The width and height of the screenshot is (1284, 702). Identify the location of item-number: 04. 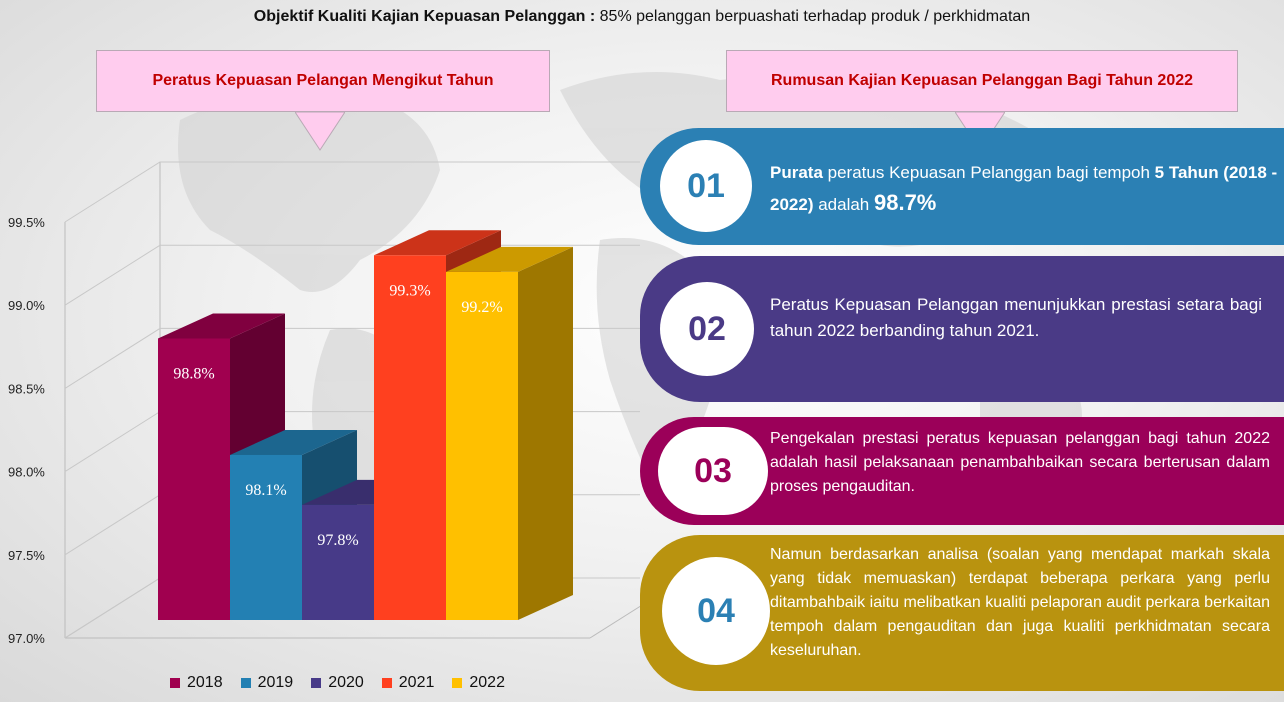
(716, 610).